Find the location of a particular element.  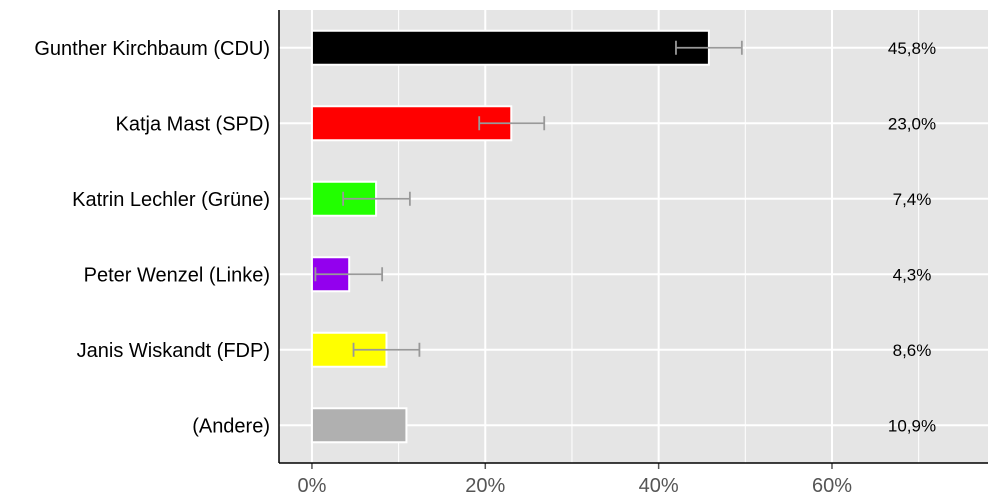

x-tick-label: 40% is located at coordinates (659, 486).